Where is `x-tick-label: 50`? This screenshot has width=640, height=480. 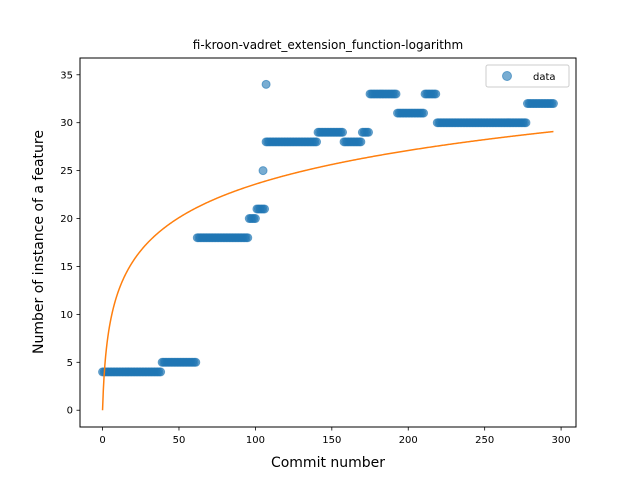
x-tick-label: 50 is located at coordinates (179, 440).